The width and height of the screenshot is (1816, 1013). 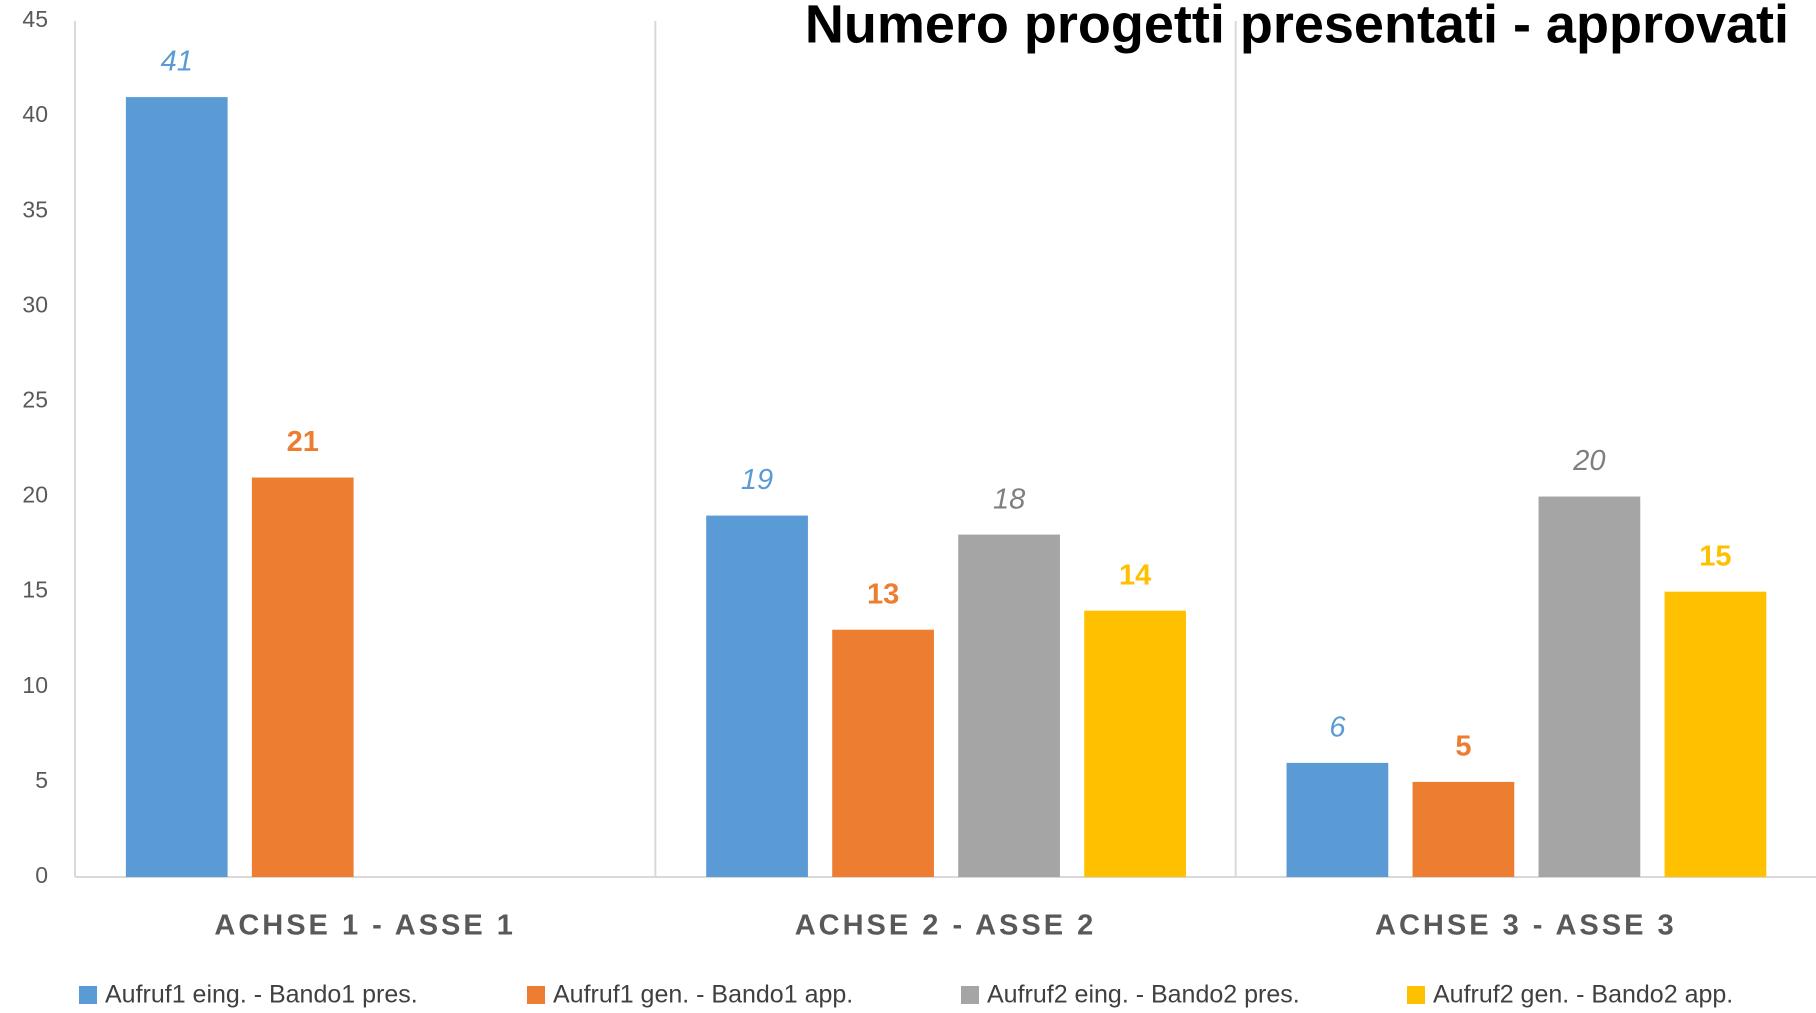 What do you see at coordinates (946, 926) in the screenshot?
I see `x-tick-label: ACHSE 2 - ASSE 2` at bounding box center [946, 926].